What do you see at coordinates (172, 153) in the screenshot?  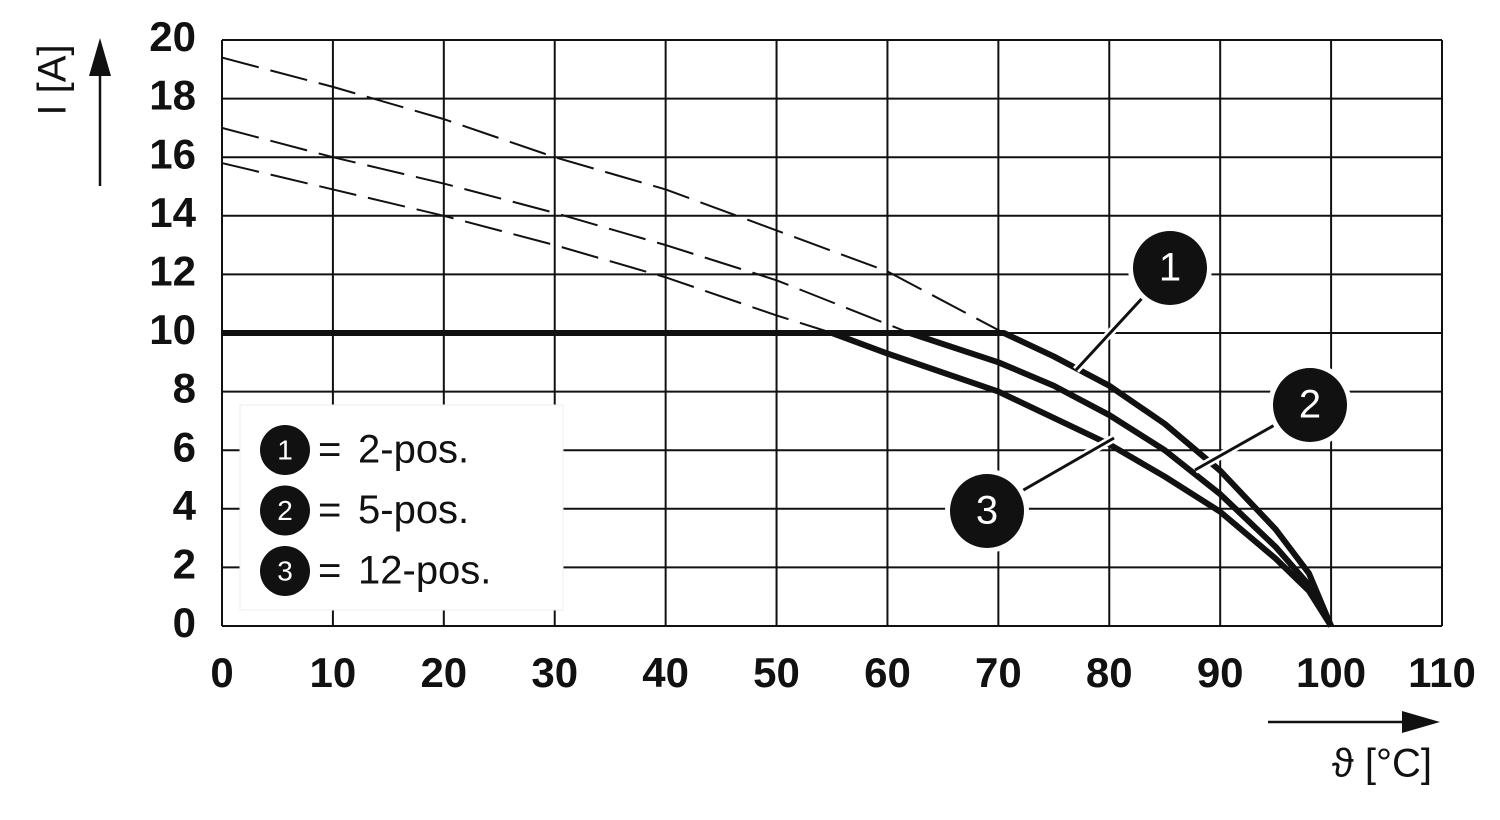 I see `y-tick-label: 16` at bounding box center [172, 153].